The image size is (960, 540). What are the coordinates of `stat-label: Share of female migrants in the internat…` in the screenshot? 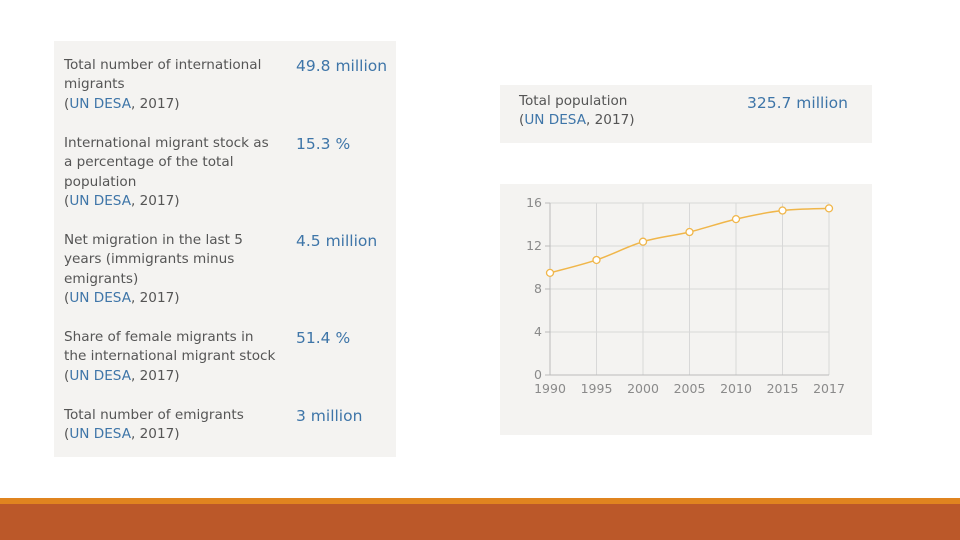 It's located at (171, 357).